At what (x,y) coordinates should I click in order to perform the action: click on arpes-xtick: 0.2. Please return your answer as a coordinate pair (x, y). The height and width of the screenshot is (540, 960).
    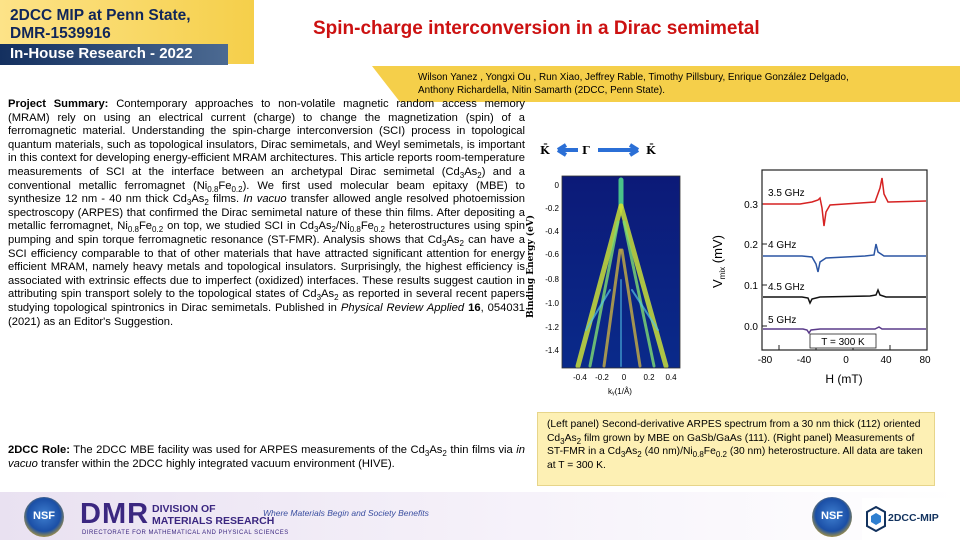
    Looking at the image, I should click on (649, 377).